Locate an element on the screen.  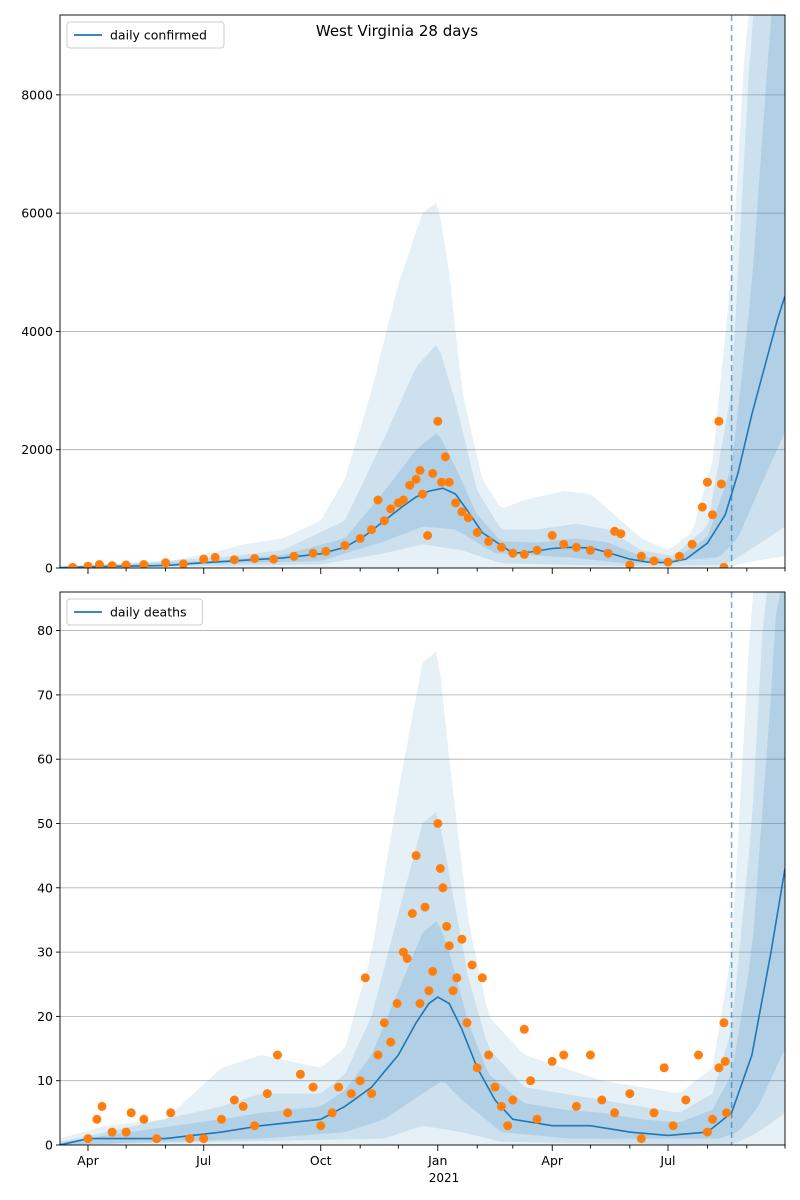
deaths-ytick-label: 80 is located at coordinates (45, 630).